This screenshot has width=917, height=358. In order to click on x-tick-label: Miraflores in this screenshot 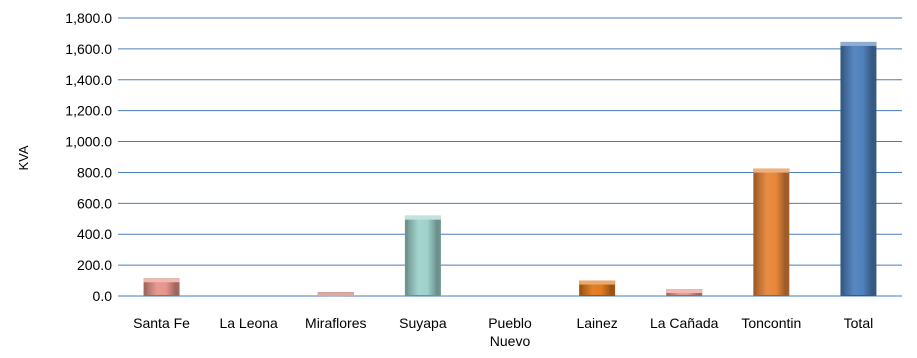, I will do `click(335, 323)`.